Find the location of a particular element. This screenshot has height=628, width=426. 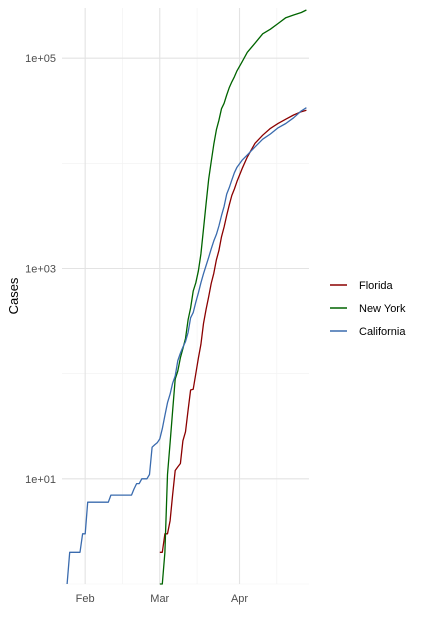

y-tick-label: 1e+01 is located at coordinates (40, 480).